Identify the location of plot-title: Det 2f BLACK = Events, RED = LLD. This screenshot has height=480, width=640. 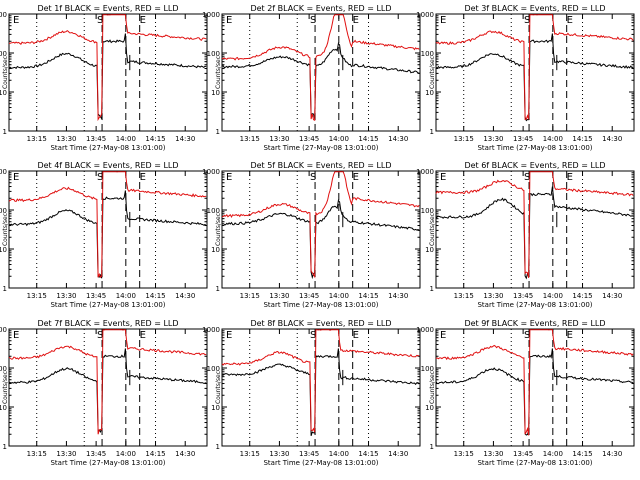
(320, 8).